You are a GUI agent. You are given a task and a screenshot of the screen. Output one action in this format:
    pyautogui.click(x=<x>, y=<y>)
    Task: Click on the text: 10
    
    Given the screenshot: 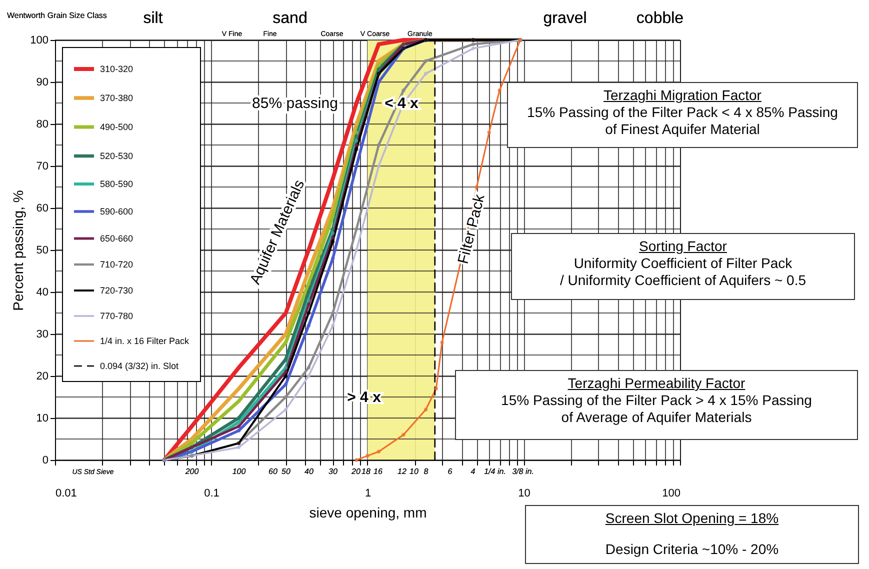 What is the action you would take?
    pyautogui.click(x=414, y=471)
    